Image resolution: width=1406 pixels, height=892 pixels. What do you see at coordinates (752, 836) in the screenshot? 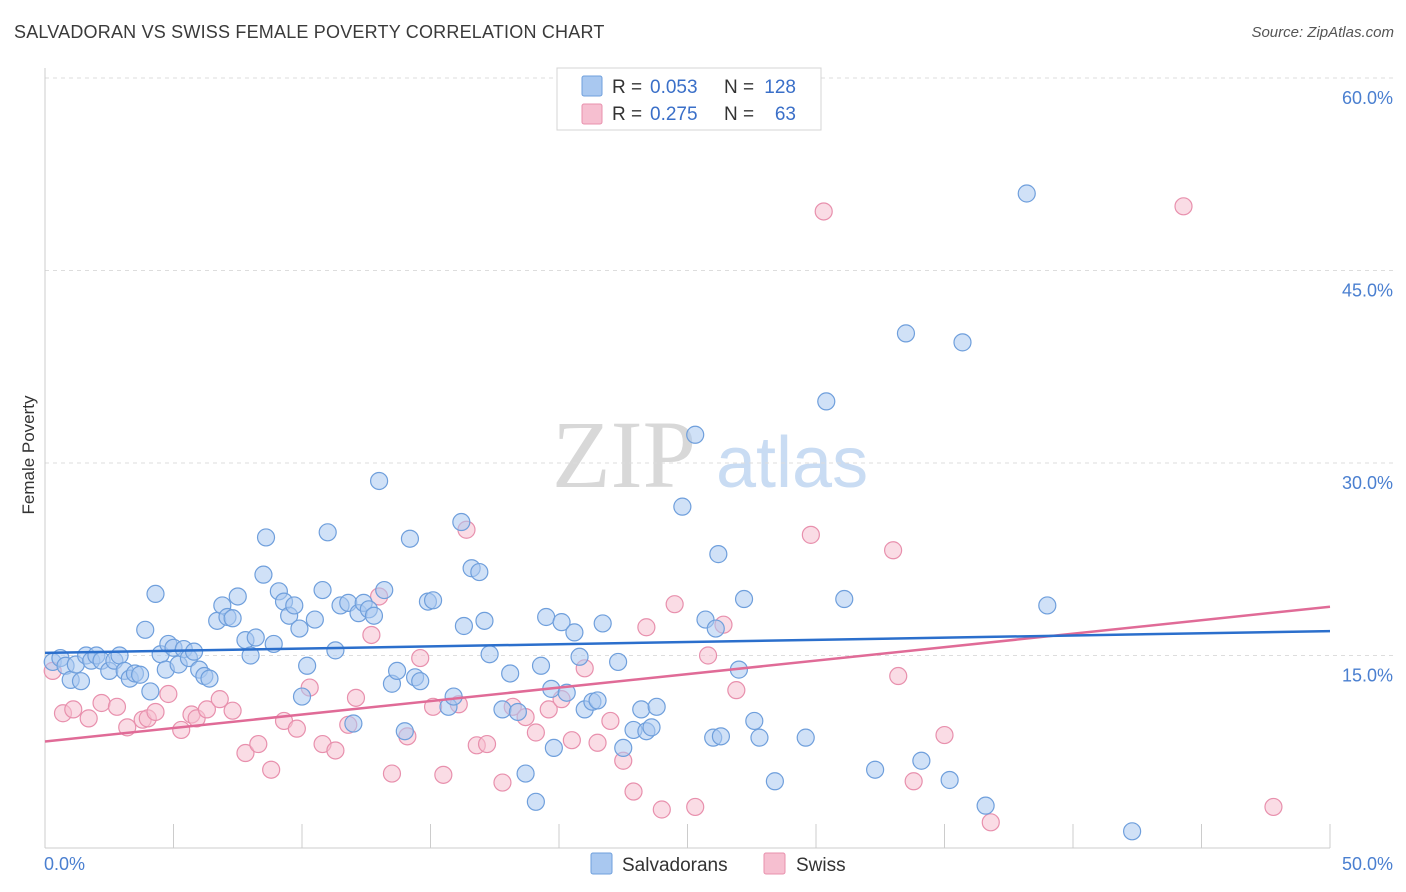
I see `x-axis-ticks` at bounding box center [752, 836].